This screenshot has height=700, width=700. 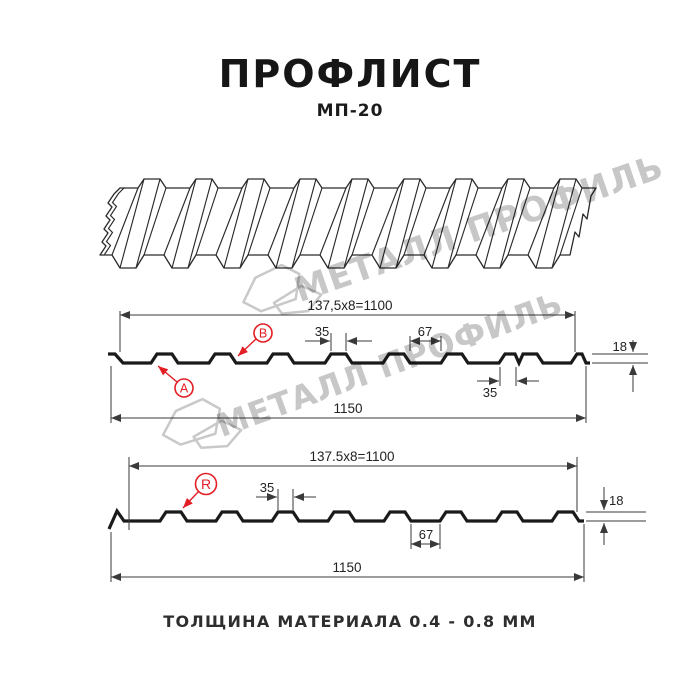 What do you see at coordinates (350, 621) in the screenshot?
I see `material-thickness-note: ТОЛЩИНА МАТЕРИАЛА 0.4 - 0.8 ММ` at bounding box center [350, 621].